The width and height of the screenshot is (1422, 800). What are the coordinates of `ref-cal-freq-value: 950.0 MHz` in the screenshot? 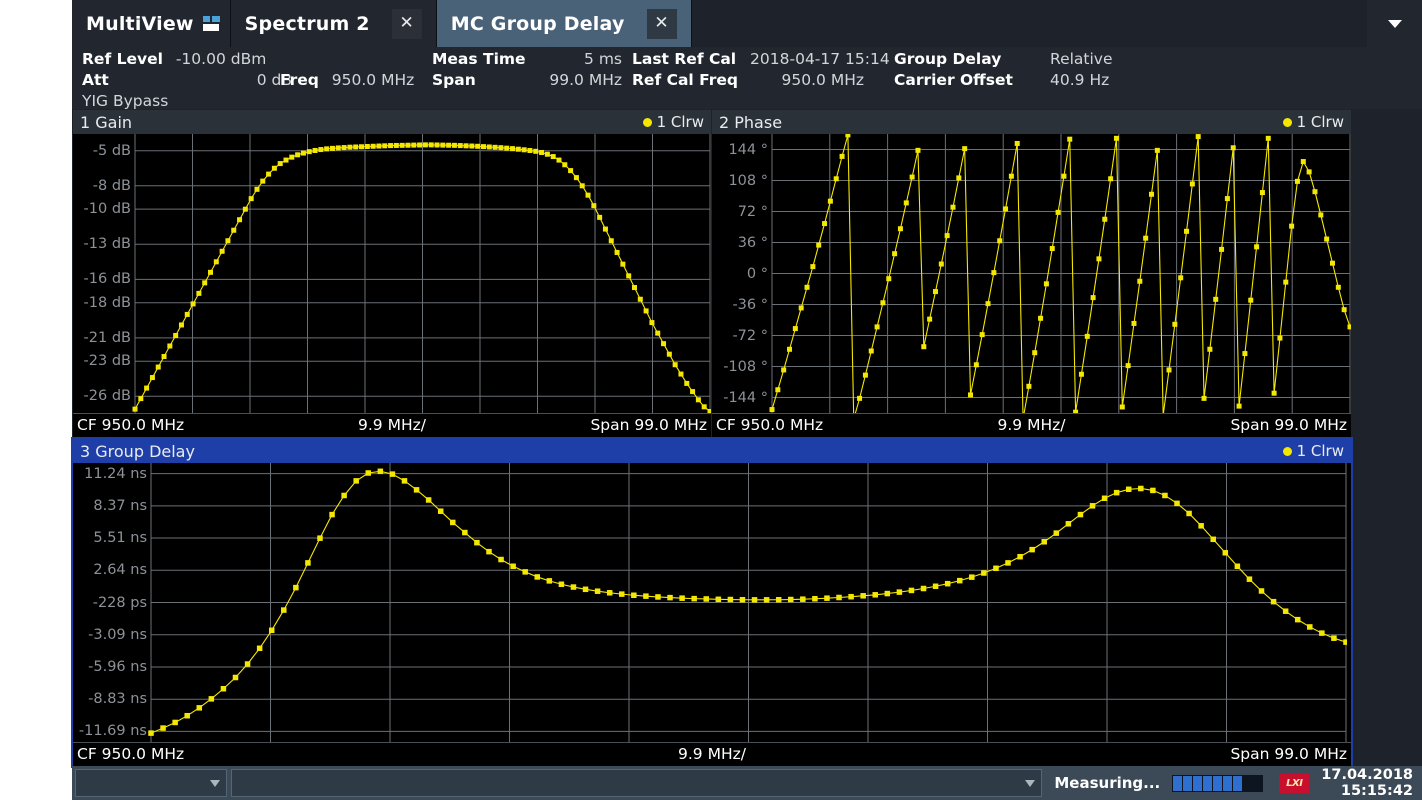 It's located at (822, 80).